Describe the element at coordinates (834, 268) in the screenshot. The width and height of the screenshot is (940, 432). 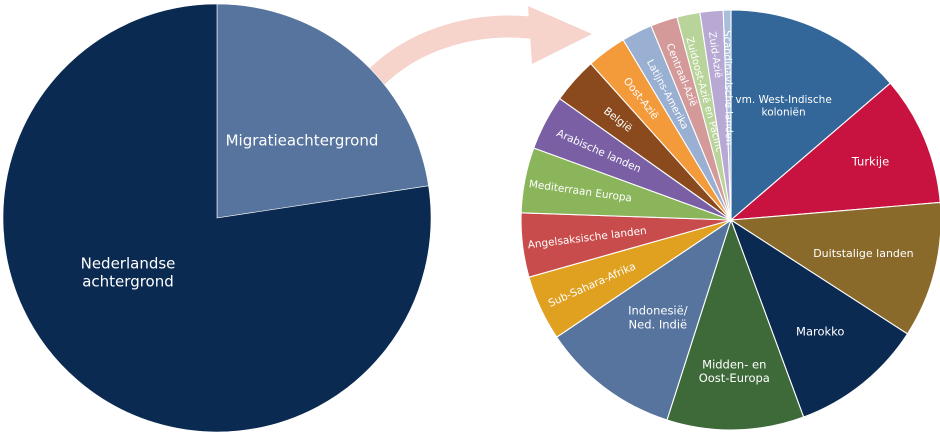
I see `pie-slice-duitstalige-landen` at that location.